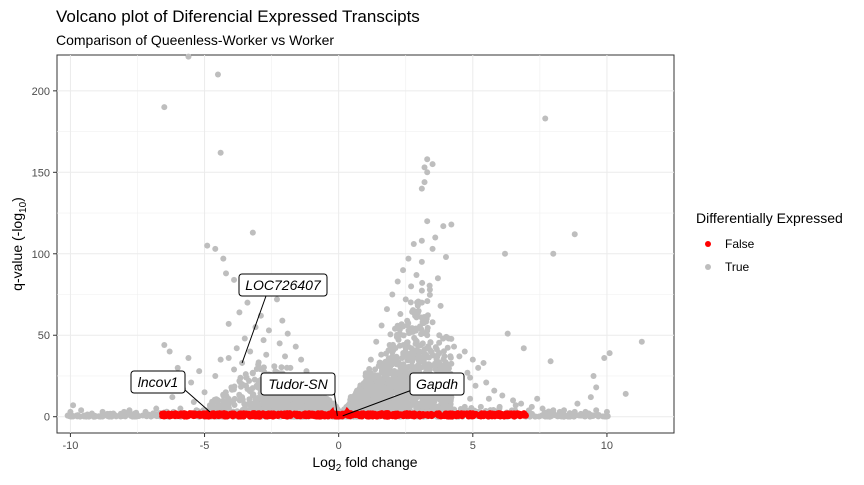 The width and height of the screenshot is (864, 485). What do you see at coordinates (473, 446) in the screenshot?
I see `x-tick-label: 5` at bounding box center [473, 446].